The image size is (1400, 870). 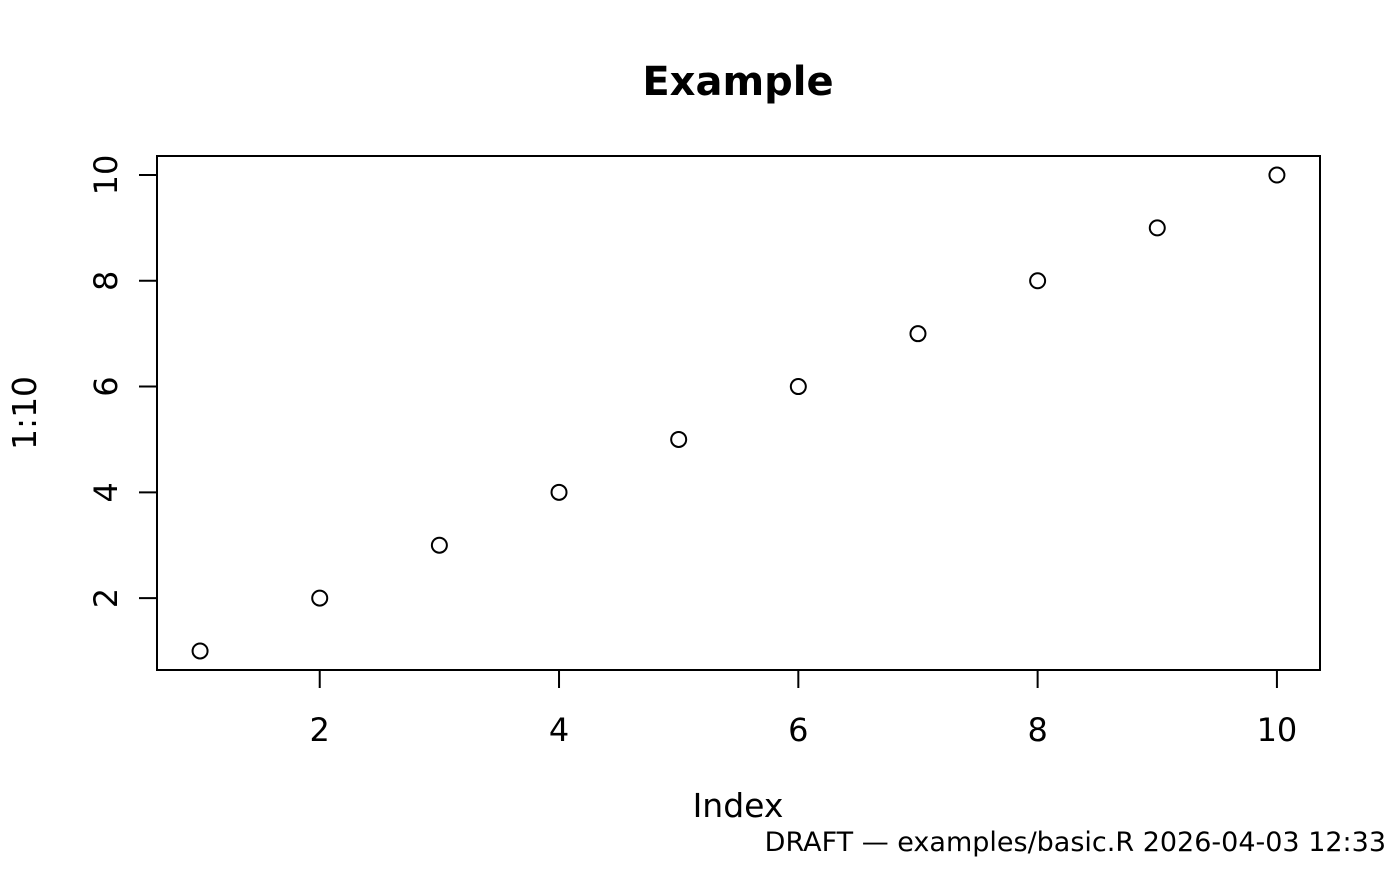 What do you see at coordinates (106, 492) in the screenshot?
I see `y-tick-label: 4` at bounding box center [106, 492].